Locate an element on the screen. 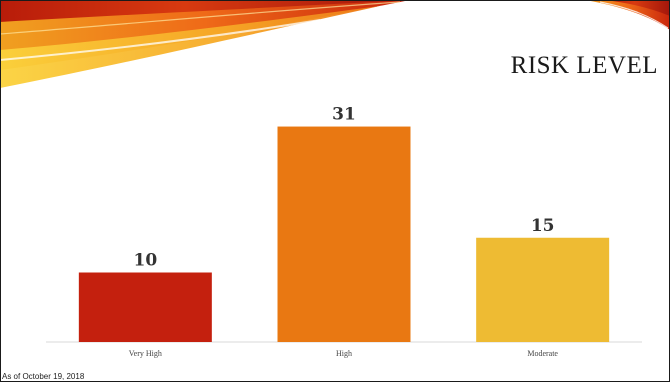 This screenshot has height=382, width=670. bar-very-high is located at coordinates (145, 307).